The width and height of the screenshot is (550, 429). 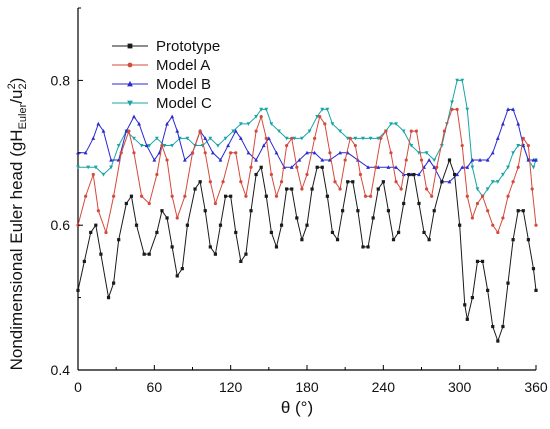 What do you see at coordinates (307, 145) in the screenshot?
I see `series-line` at bounding box center [307, 145].